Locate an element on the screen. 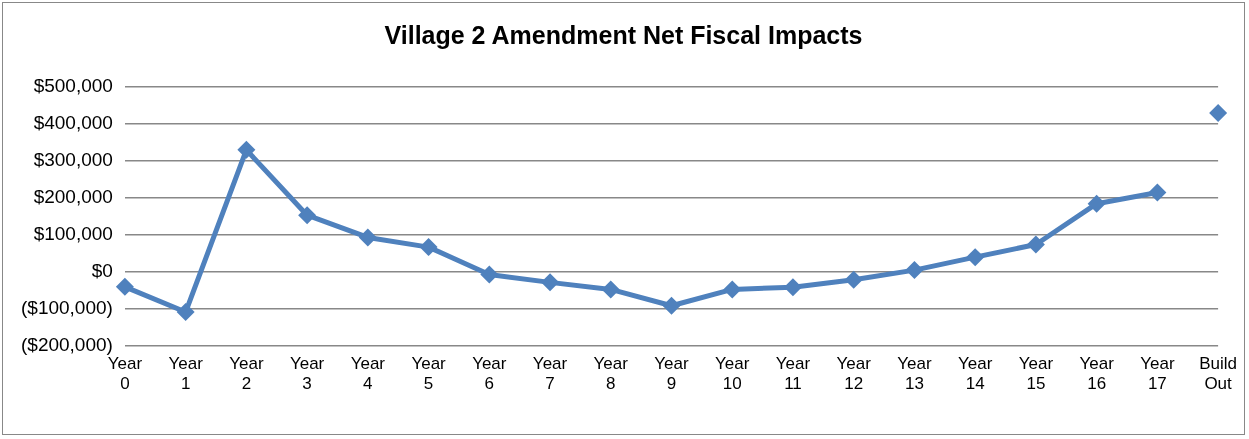 The image size is (1249, 439). x-tick-label: Year 11 is located at coordinates (793, 374).